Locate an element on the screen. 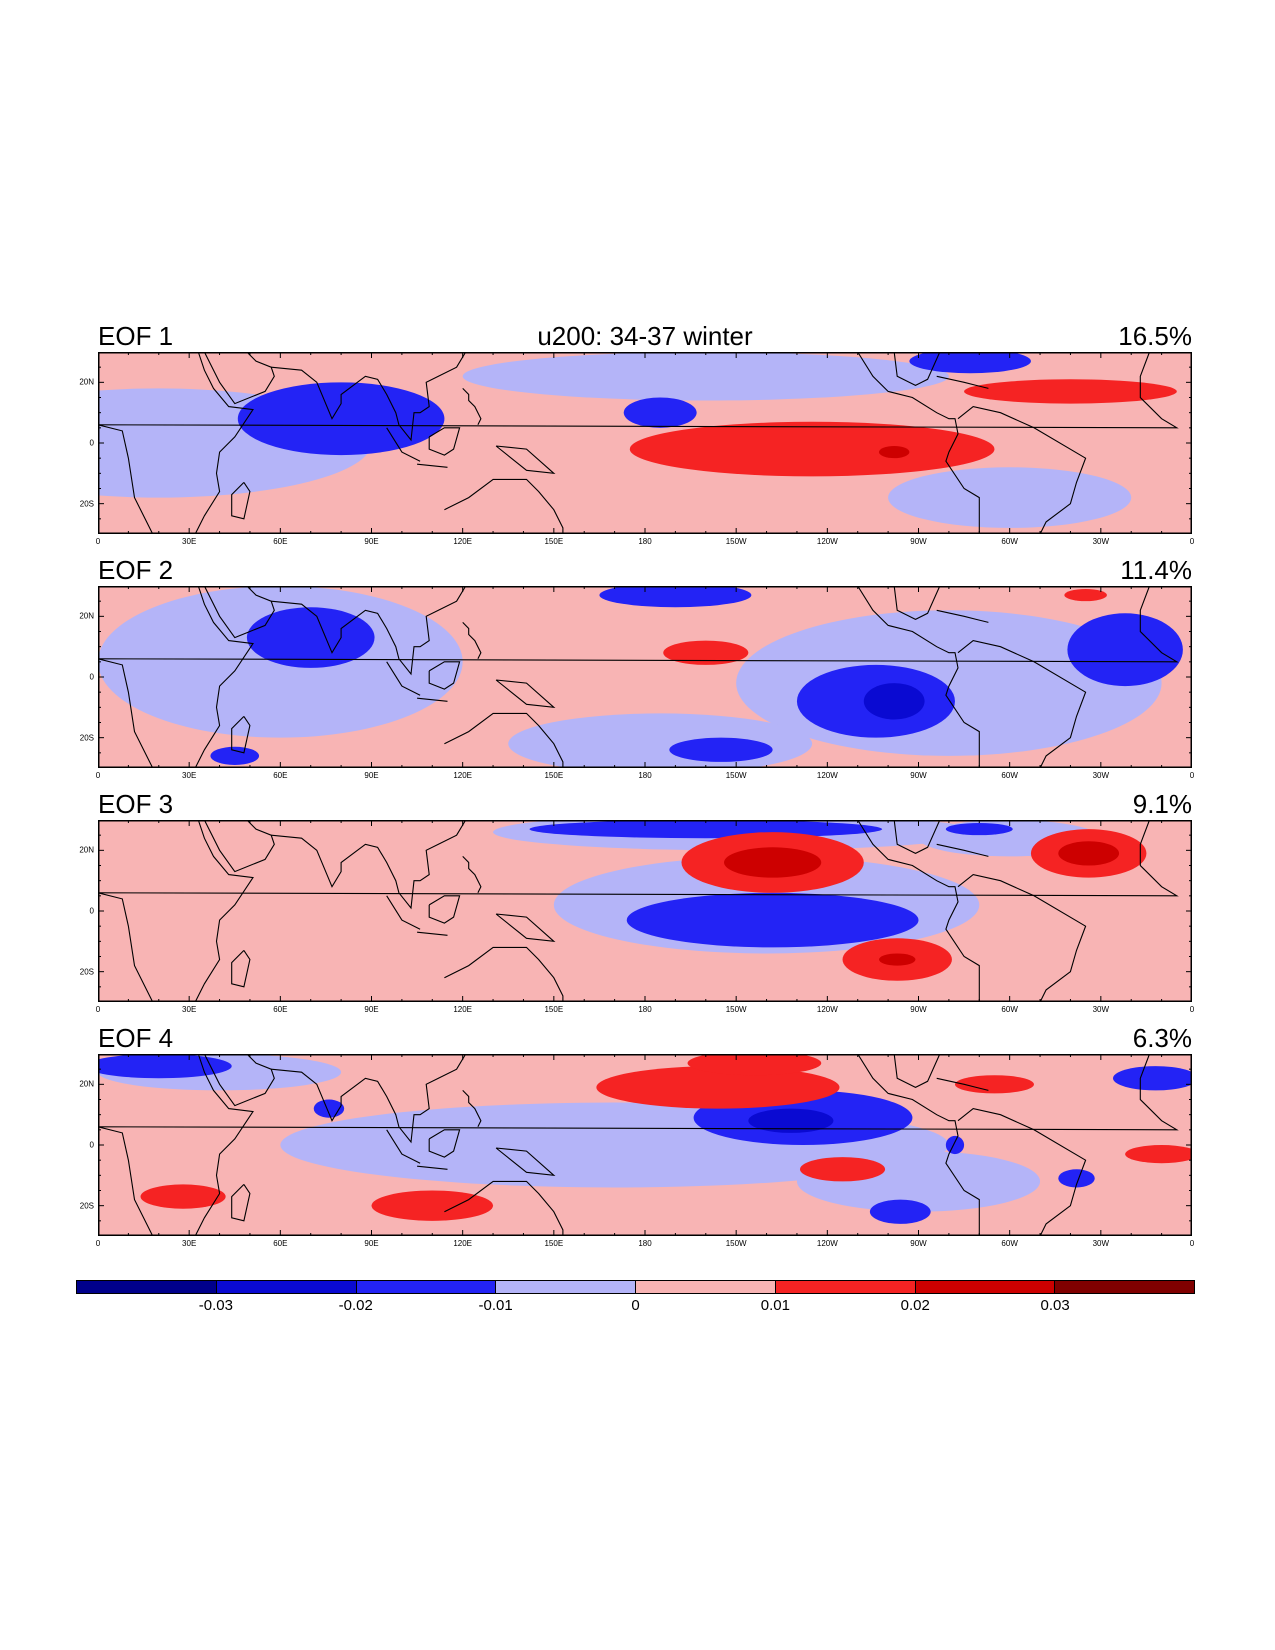 Image resolution: width=1275 pixels, height=1650 pixels. lon-tick-label: 150W is located at coordinates (736, 1243).